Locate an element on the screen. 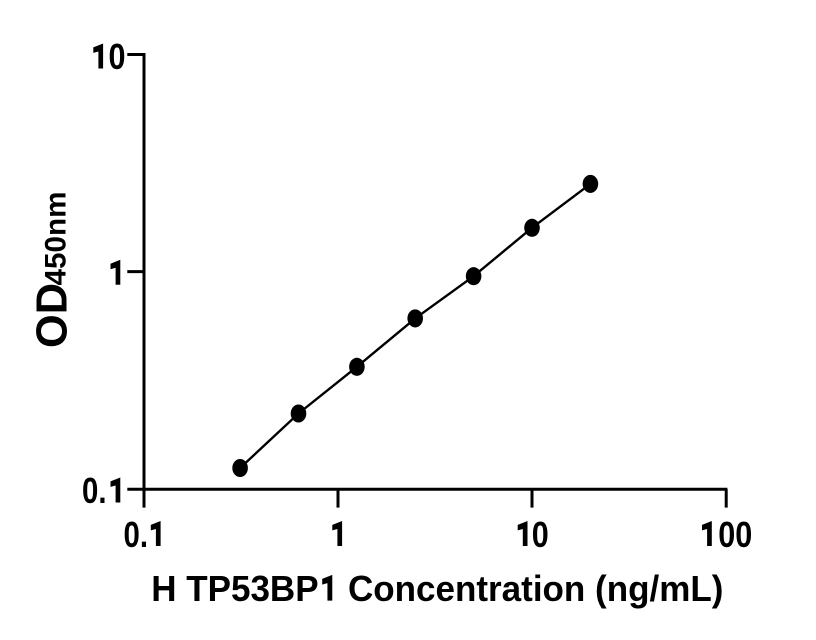  svg-text: 450nm is located at coordinates (56, 239).